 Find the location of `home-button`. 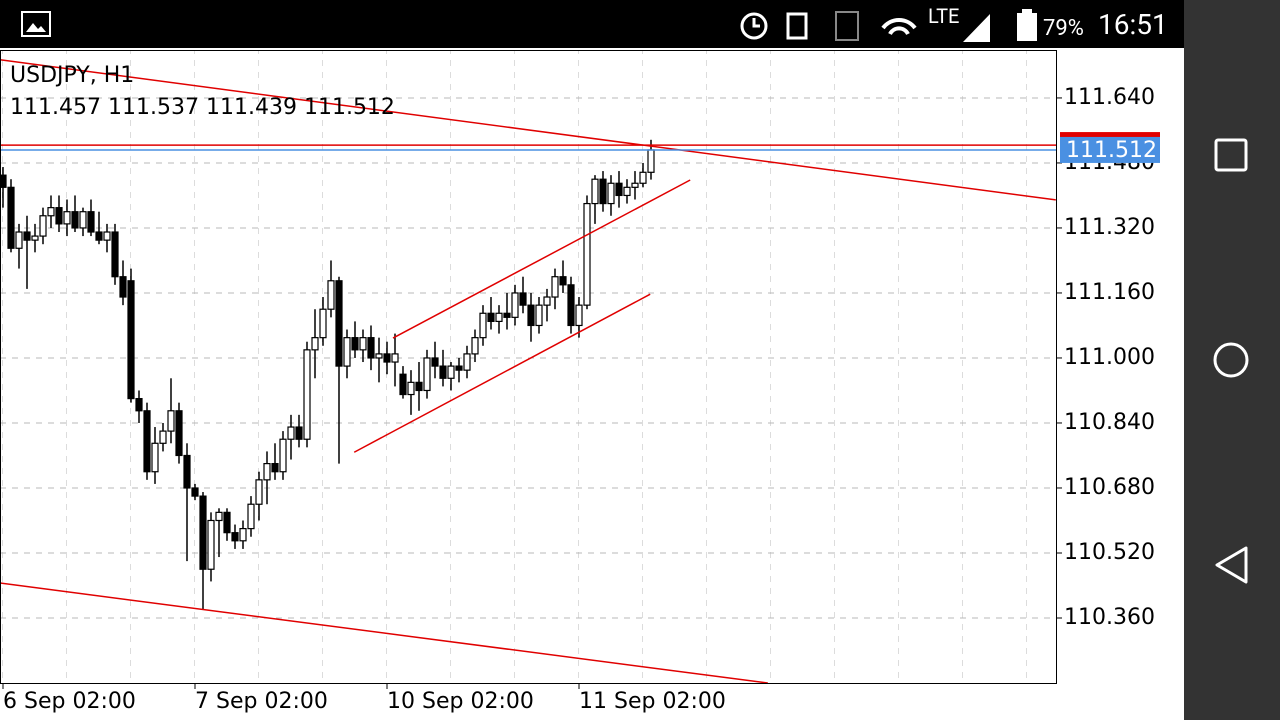

home-button is located at coordinates (1231, 360).